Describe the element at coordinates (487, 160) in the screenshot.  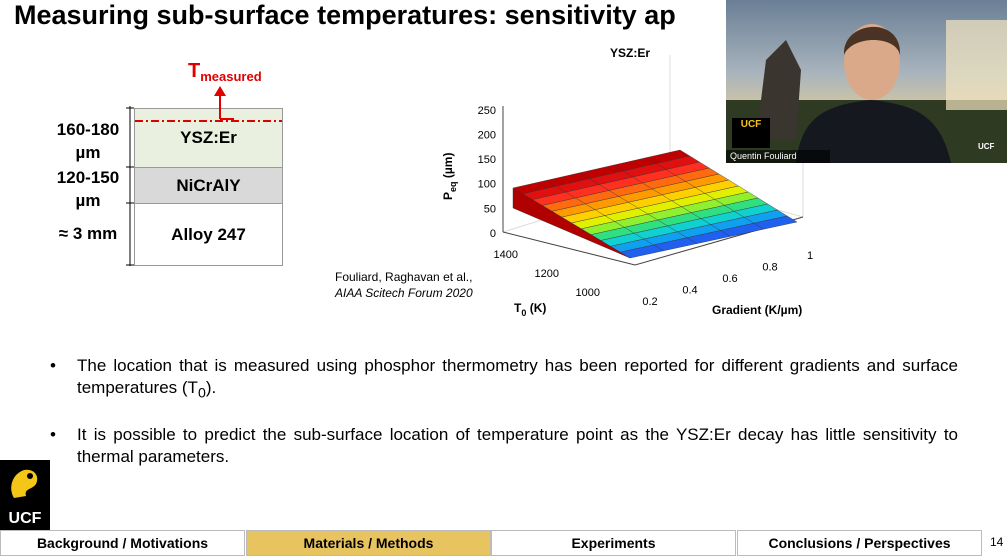
I see `z-tick-label: 150` at that location.